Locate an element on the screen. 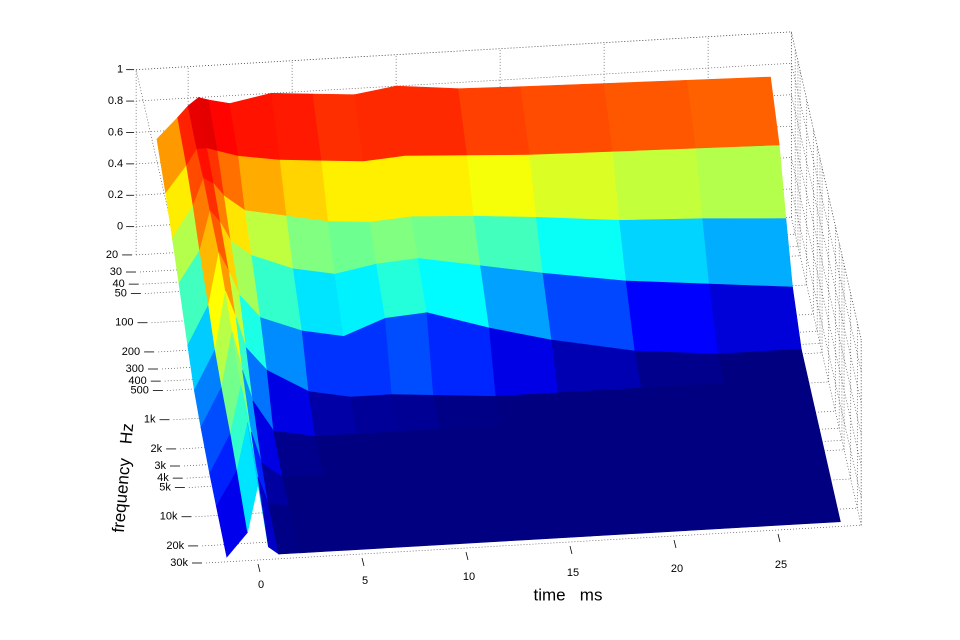 This screenshot has height=640, width=960. y-tick-label: 100 is located at coordinates (124, 323).